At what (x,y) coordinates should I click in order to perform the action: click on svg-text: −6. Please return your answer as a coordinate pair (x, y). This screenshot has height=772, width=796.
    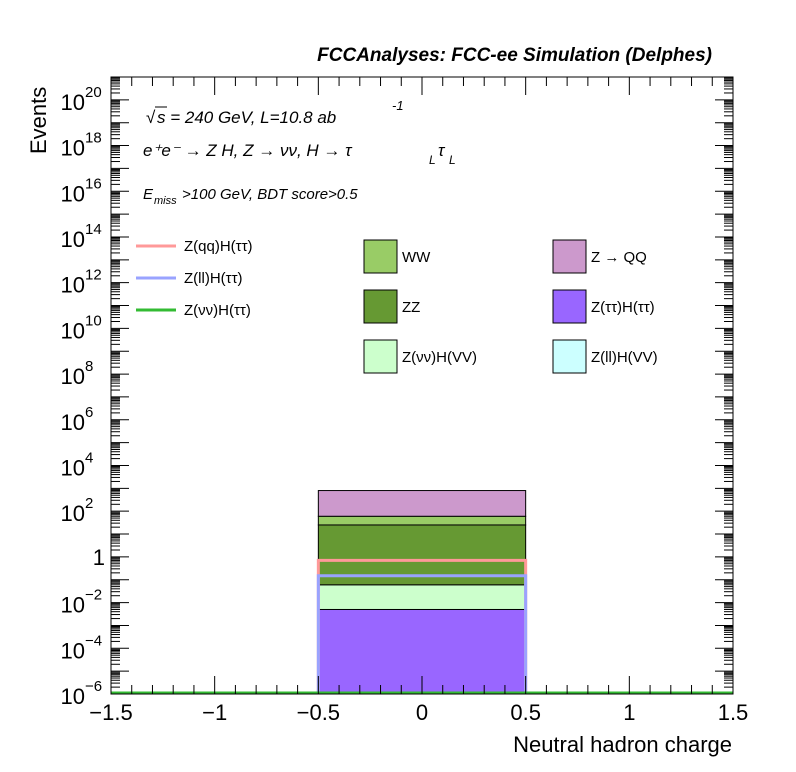
    Looking at the image, I should click on (93, 686).